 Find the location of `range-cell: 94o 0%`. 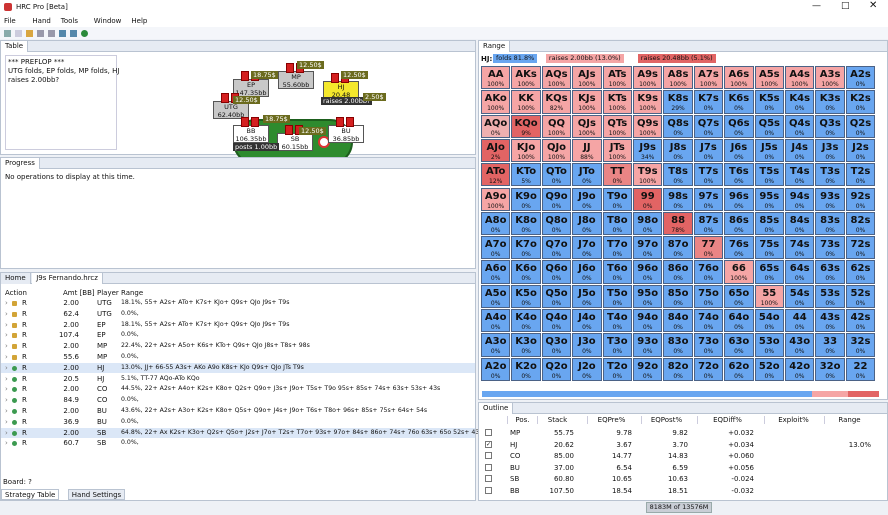

range-cell: 94o 0% is located at coordinates (648, 321).